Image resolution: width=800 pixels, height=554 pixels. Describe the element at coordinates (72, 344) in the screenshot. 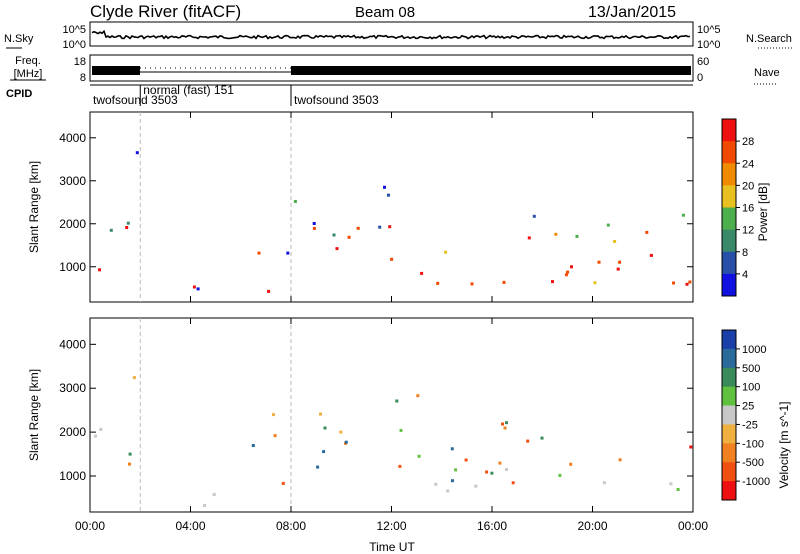

I see `velocity-ytick-label: 4000` at that location.